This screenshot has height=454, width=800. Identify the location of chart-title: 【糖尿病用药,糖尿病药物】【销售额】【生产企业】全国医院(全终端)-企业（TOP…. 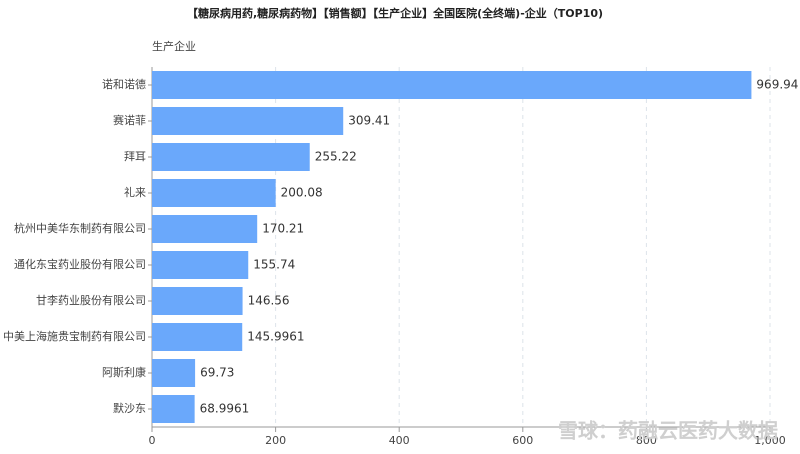
(395, 13).